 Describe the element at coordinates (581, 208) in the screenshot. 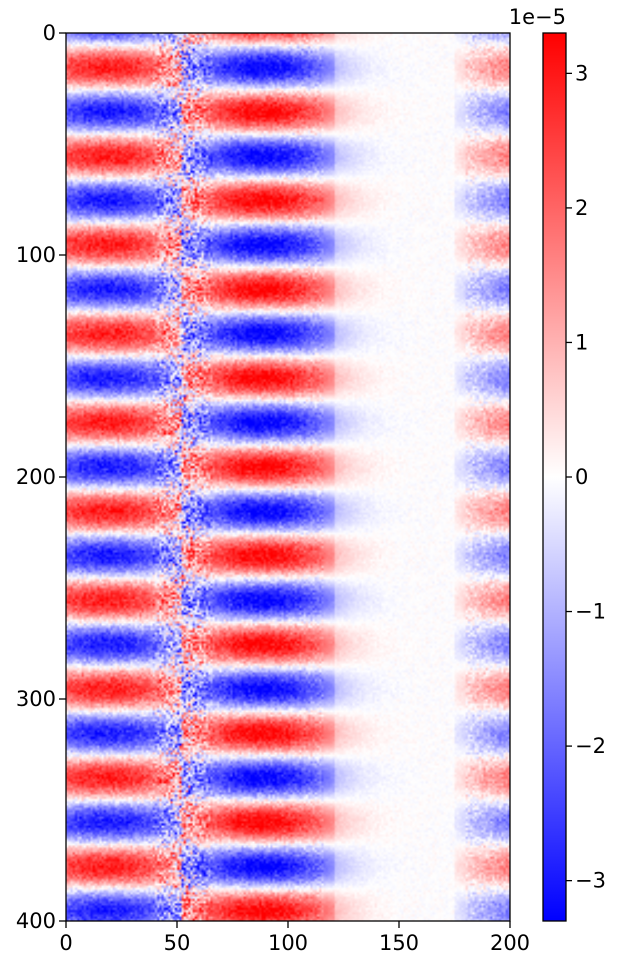

I see `colorbar-tick-label: 2` at that location.